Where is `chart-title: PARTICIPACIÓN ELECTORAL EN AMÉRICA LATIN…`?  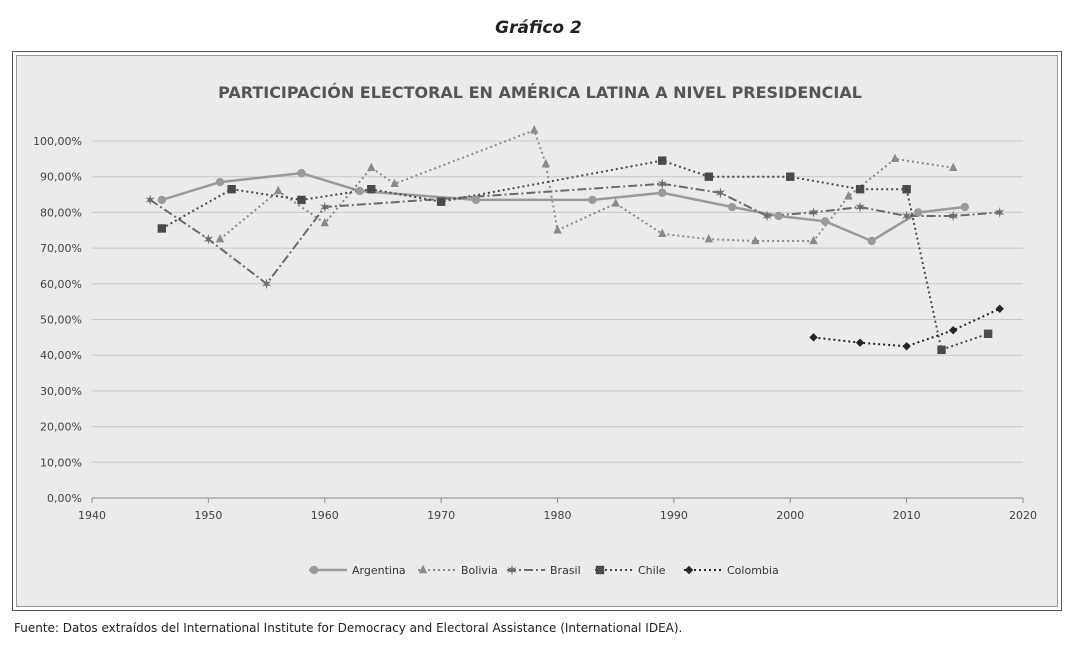 chart-title: PARTICIPACIÓN ELECTORAL EN AMÉRICA LATIN… is located at coordinates (540, 92).